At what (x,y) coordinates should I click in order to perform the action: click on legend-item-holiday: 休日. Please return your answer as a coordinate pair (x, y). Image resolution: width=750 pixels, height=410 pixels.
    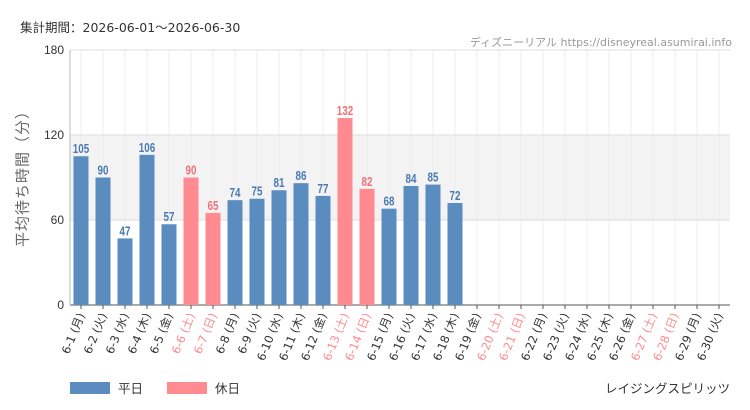
    Looking at the image, I should click on (203, 387).